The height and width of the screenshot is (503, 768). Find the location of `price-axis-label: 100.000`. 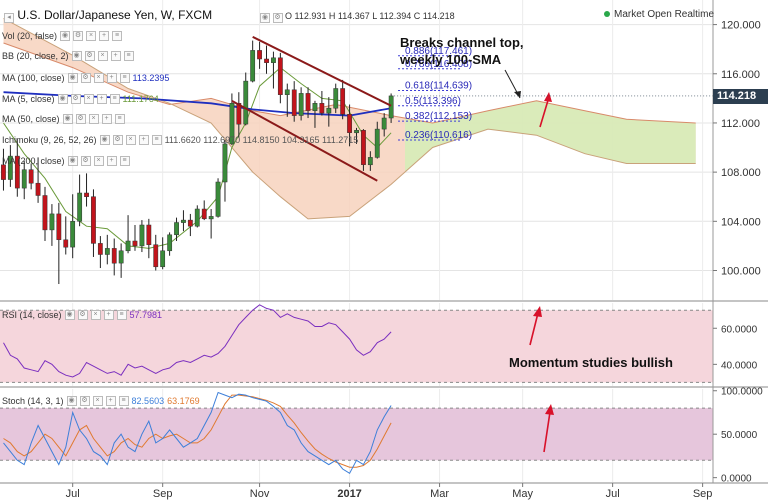

price-axis-label: 100.000 is located at coordinates (741, 271).